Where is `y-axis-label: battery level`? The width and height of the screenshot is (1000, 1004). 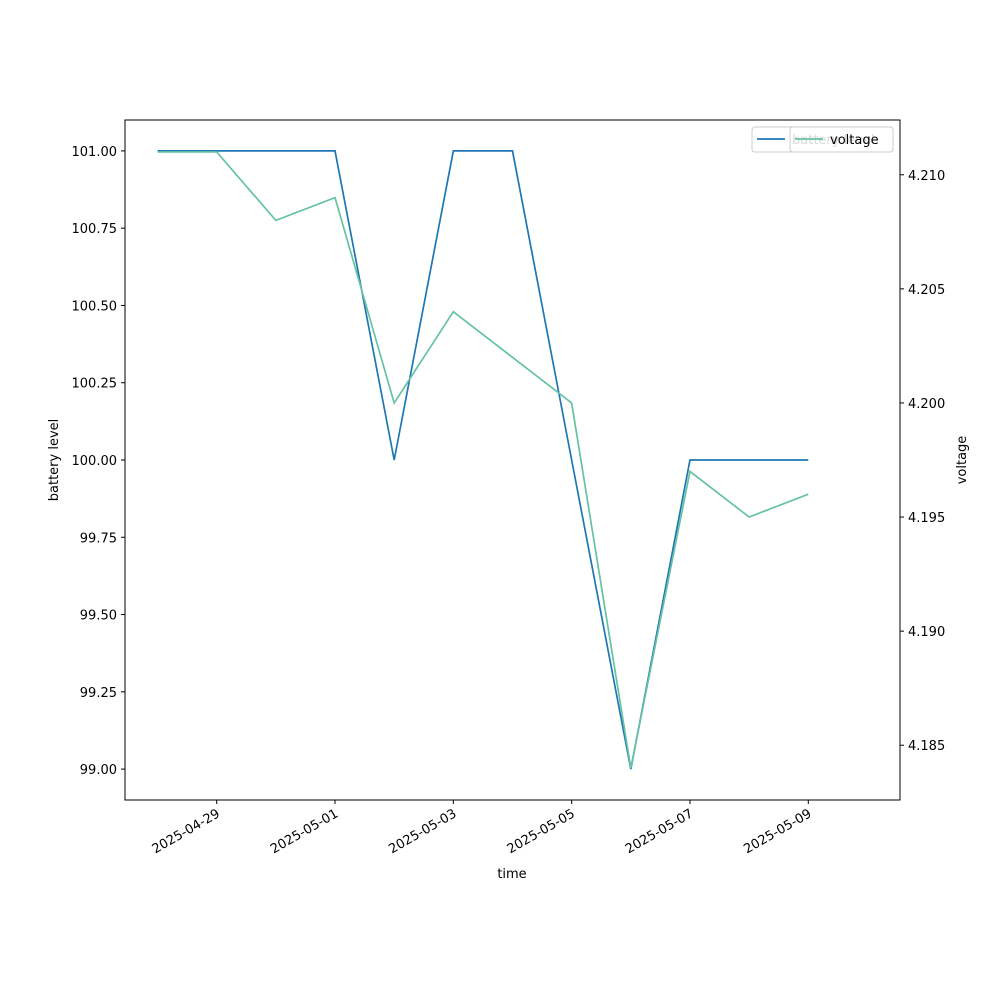 y-axis-label: battery level is located at coordinates (54, 460).